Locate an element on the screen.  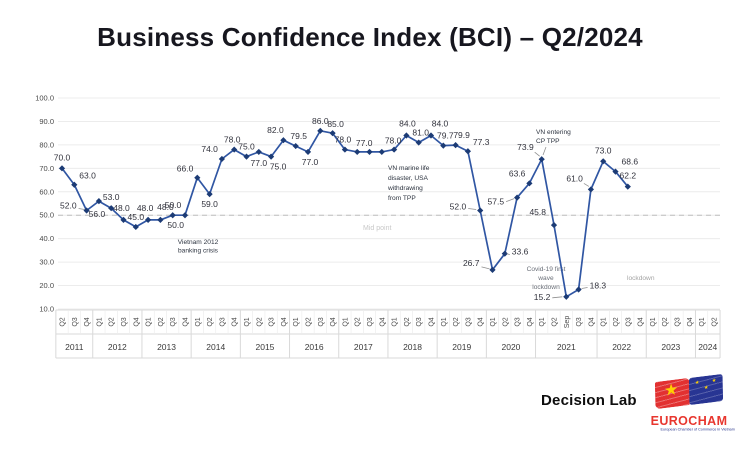
svg-text: 33.6 is located at coordinates (520, 252).